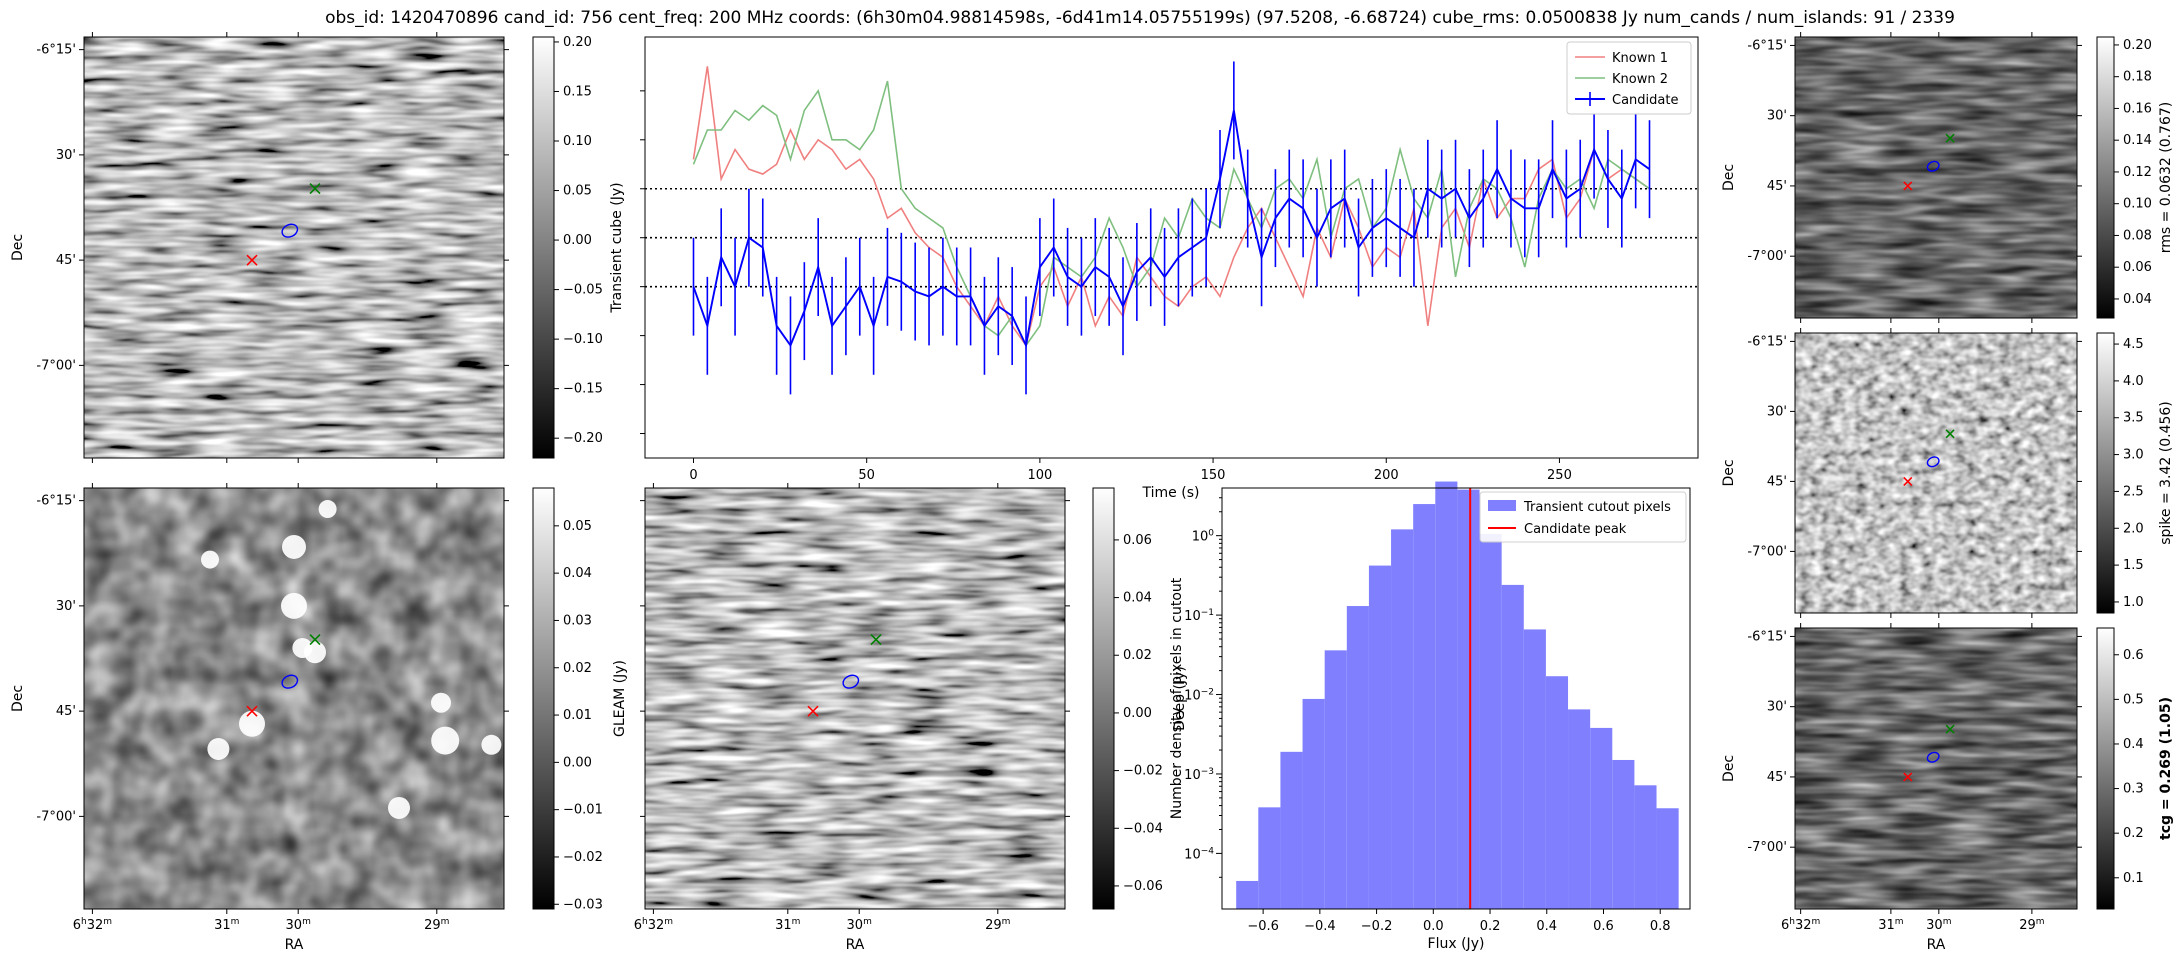  What do you see at coordinates (1180, 698) in the screenshot?
I see `colorbar-label: Deep (Jy)` at bounding box center [1180, 698].